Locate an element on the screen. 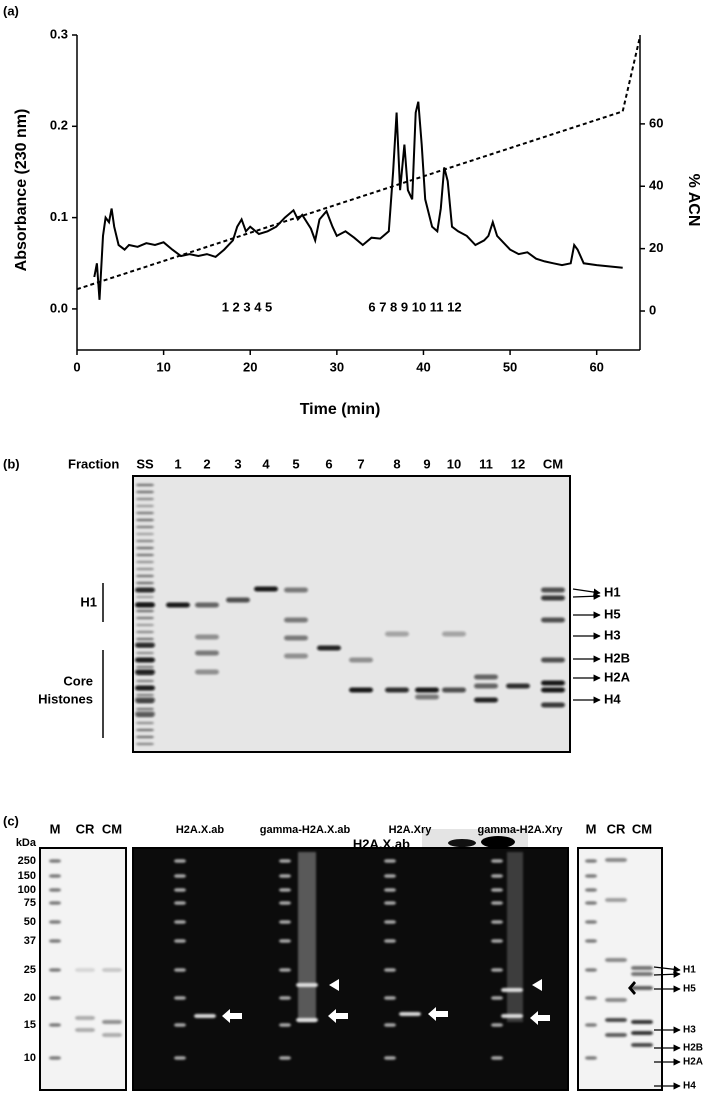 This screenshot has height=1097, width=709. band-label: H2B is located at coordinates (617, 657).